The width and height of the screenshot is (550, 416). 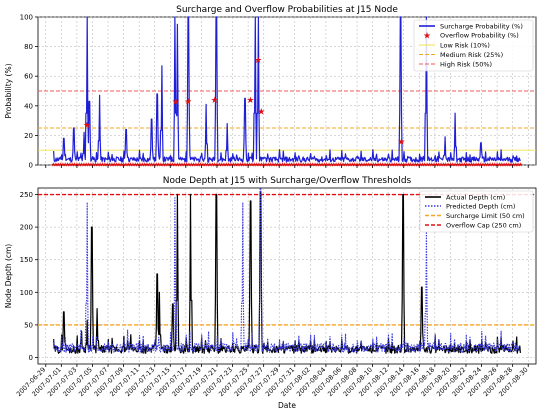 What do you see at coordinates (483, 226) in the screenshot?
I see `legend-overflow-cap-label: Overflow Cap (250 cm)` at bounding box center [483, 226].